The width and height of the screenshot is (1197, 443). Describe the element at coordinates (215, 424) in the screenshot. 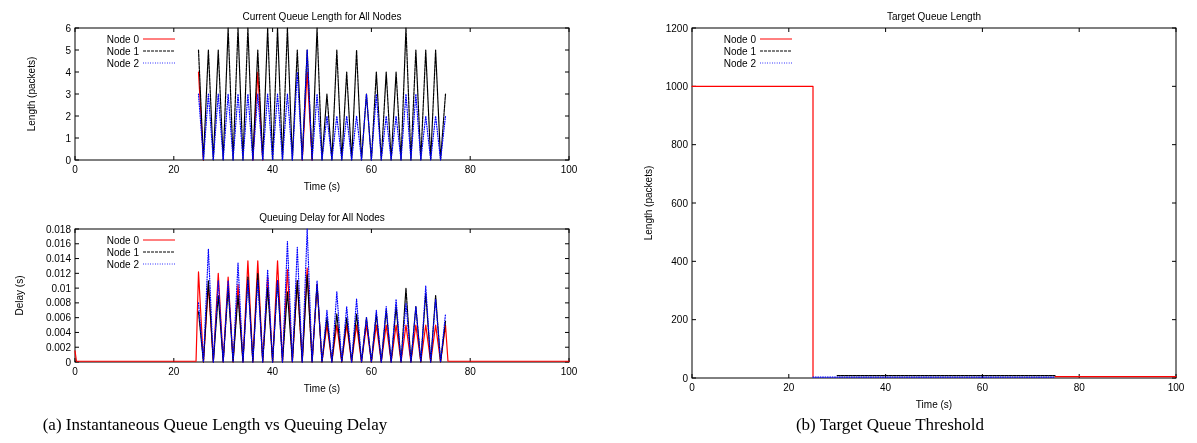

I see `text: (a) Instantaneous Queue Length vs Queuing Delay` at that location.